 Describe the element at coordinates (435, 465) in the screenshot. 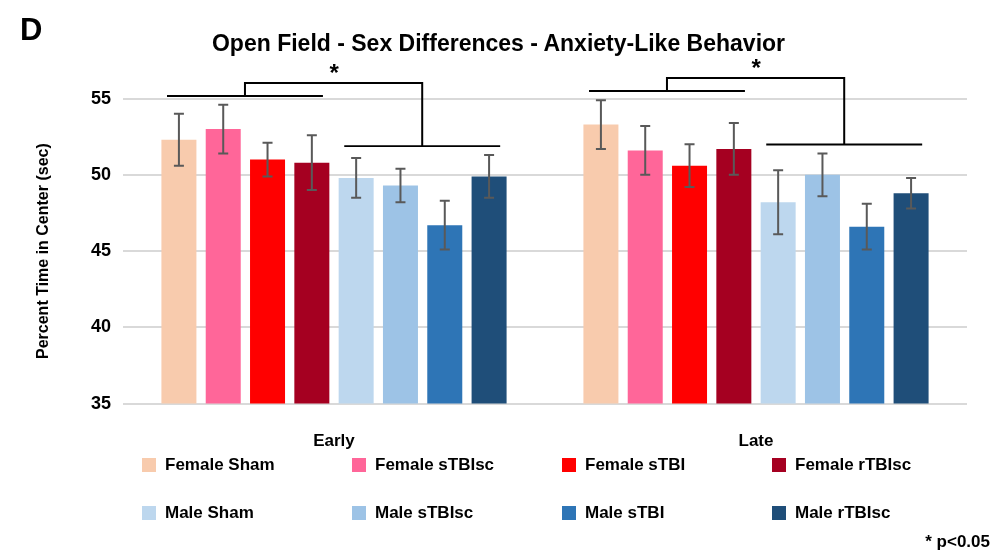

I see `legend-label: Female sTBIsc` at that location.